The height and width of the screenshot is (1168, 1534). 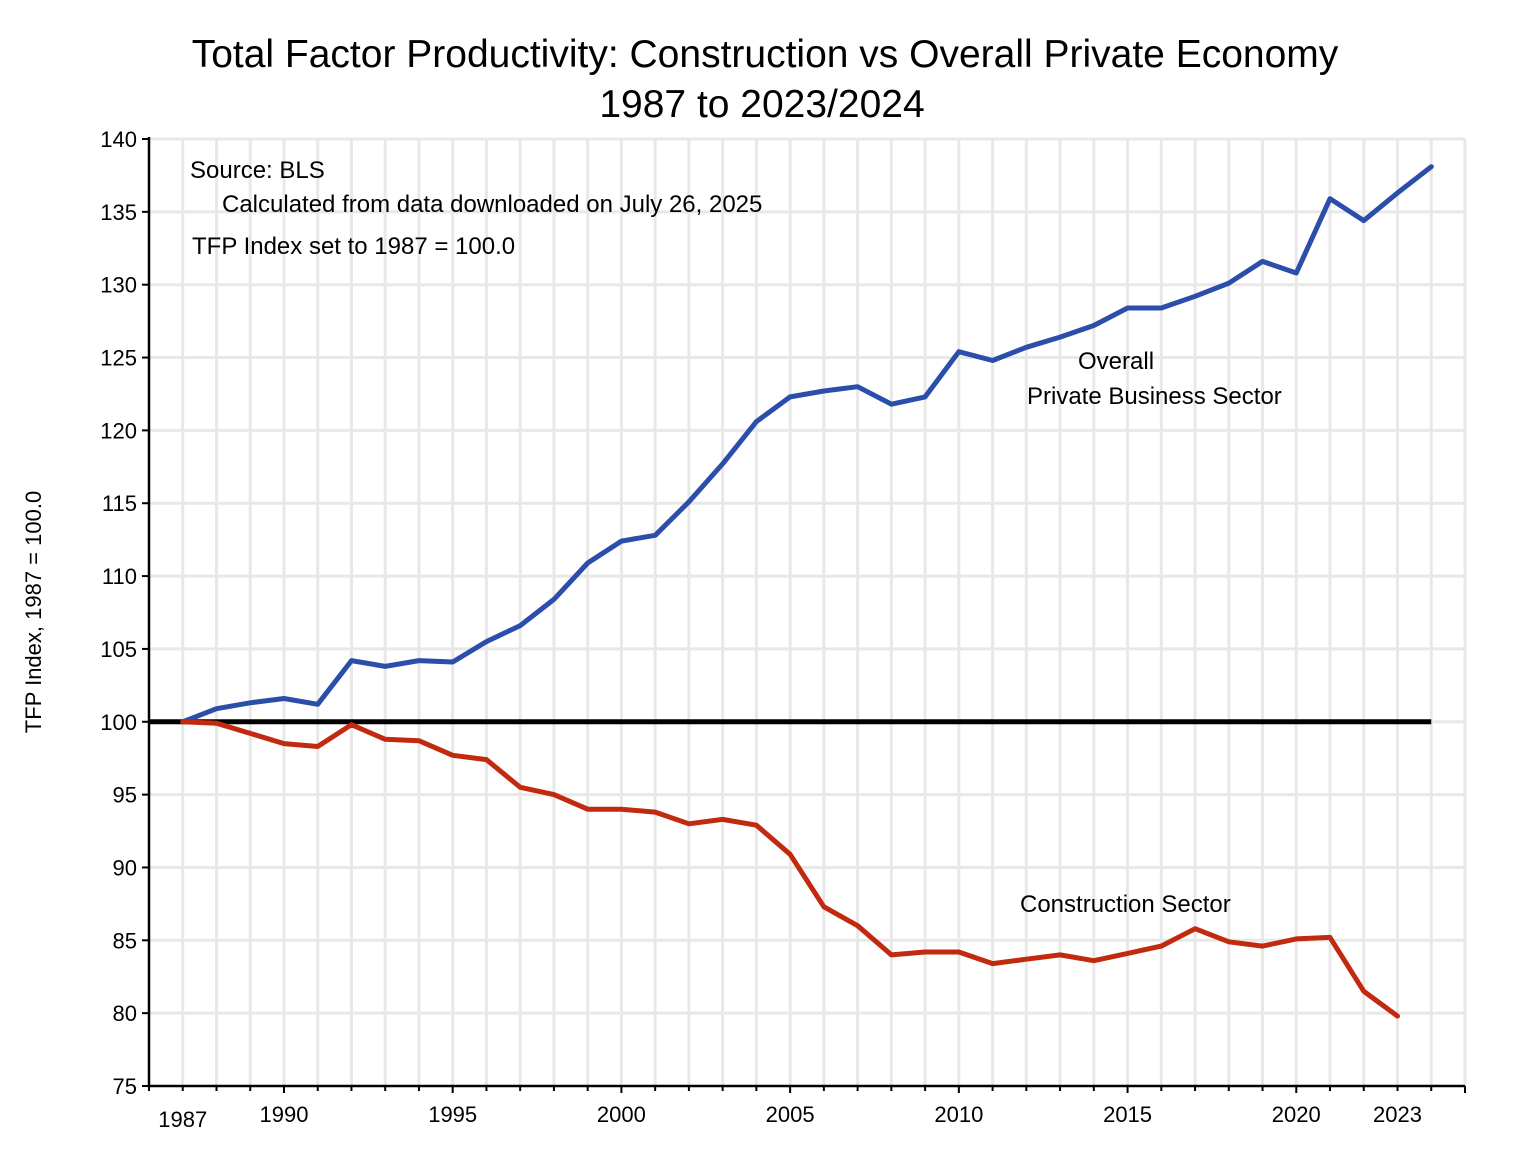 What do you see at coordinates (283, 1114) in the screenshot?
I see `x-tick-label: 1990` at bounding box center [283, 1114].